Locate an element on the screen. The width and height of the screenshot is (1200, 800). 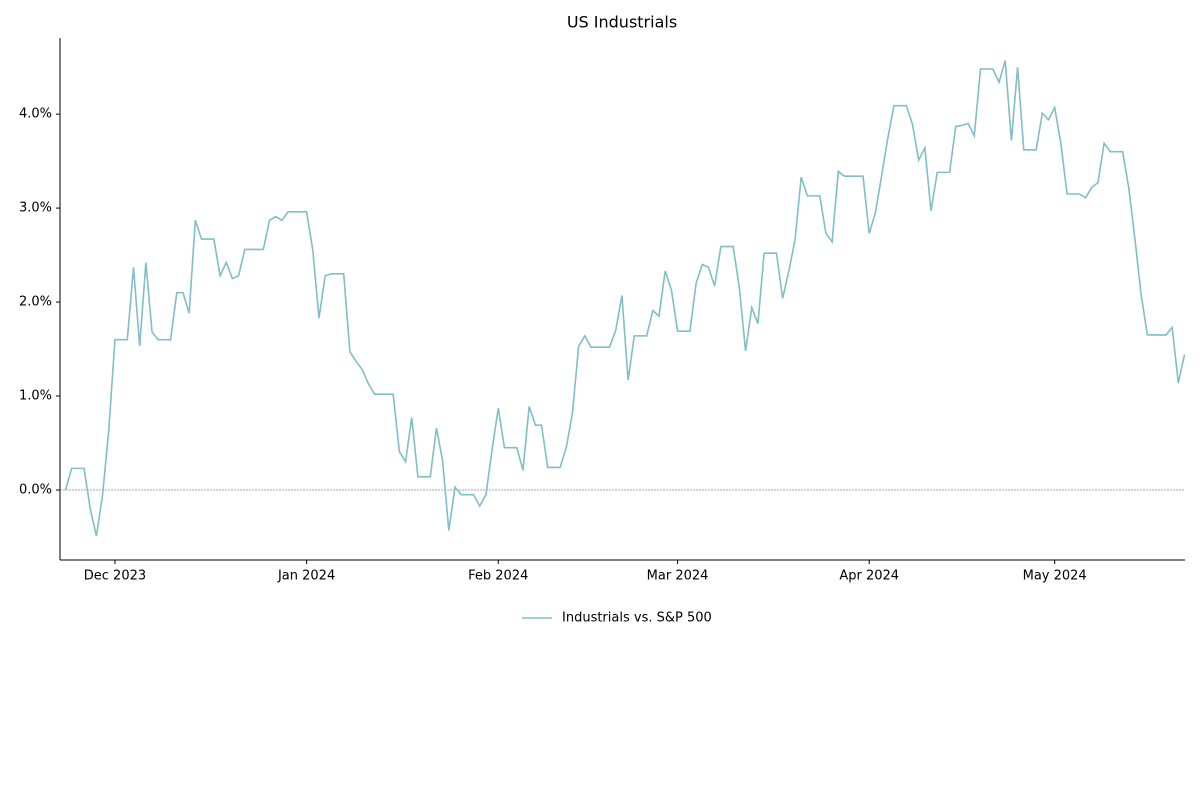
y-tick-label: 4.0% is located at coordinates (35, 114).